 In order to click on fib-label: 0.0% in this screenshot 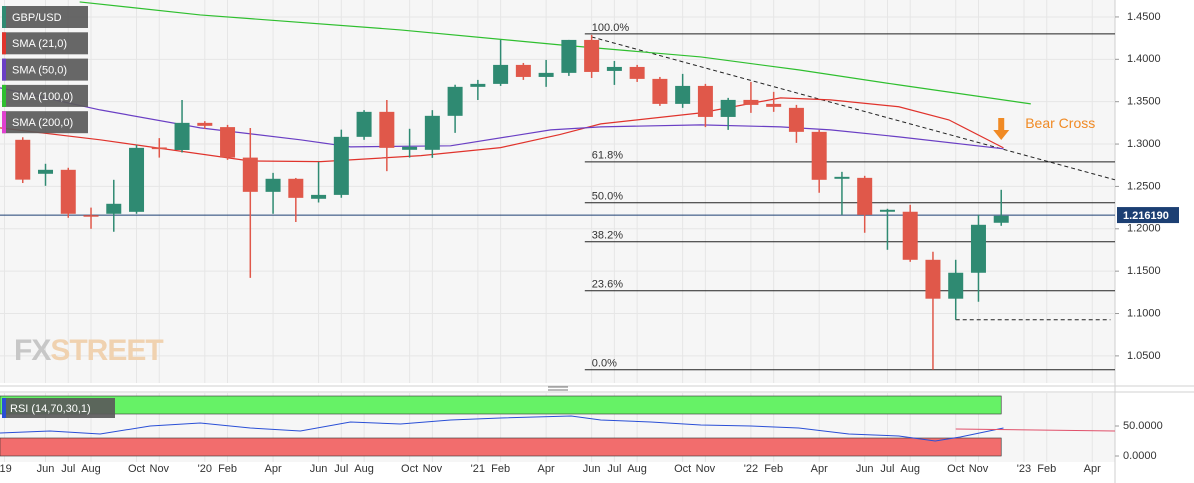, I will do `click(604, 364)`.